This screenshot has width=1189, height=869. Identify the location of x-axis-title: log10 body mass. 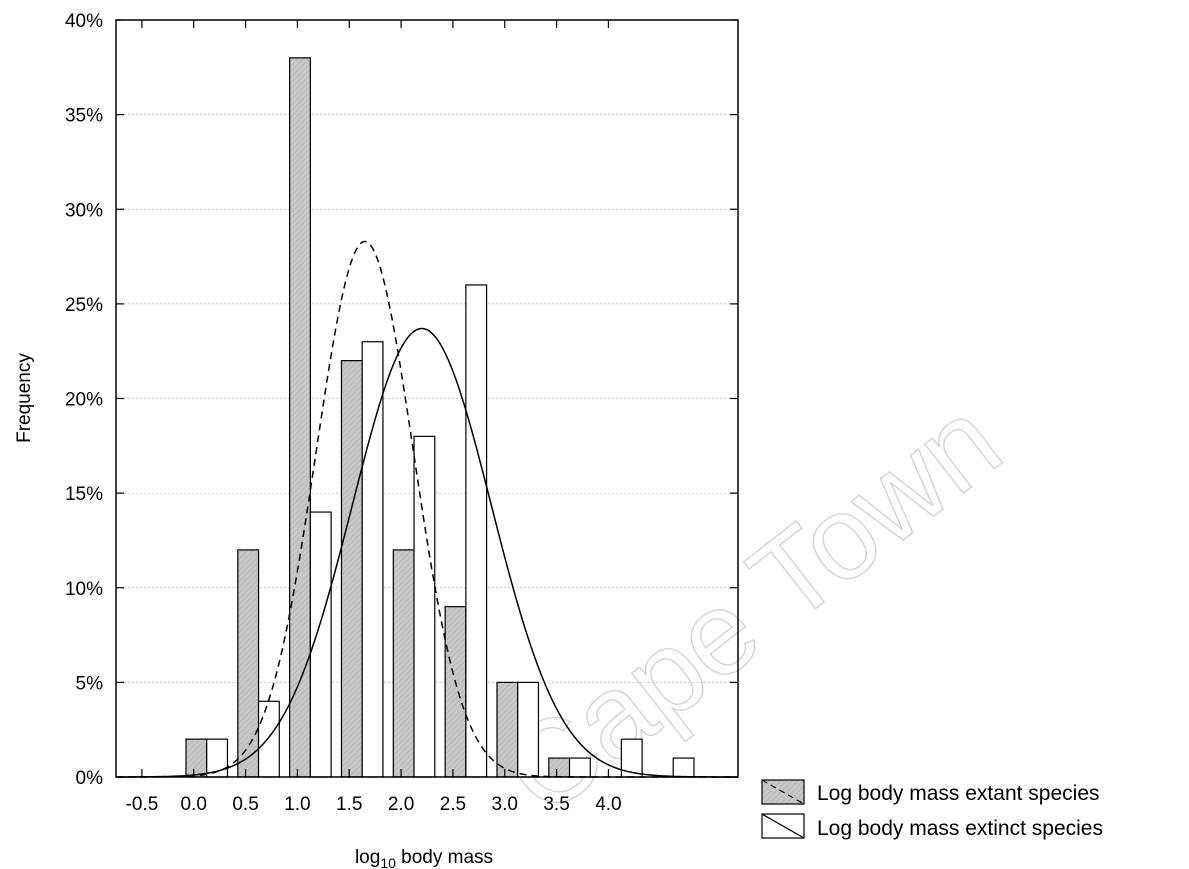
(424, 858).